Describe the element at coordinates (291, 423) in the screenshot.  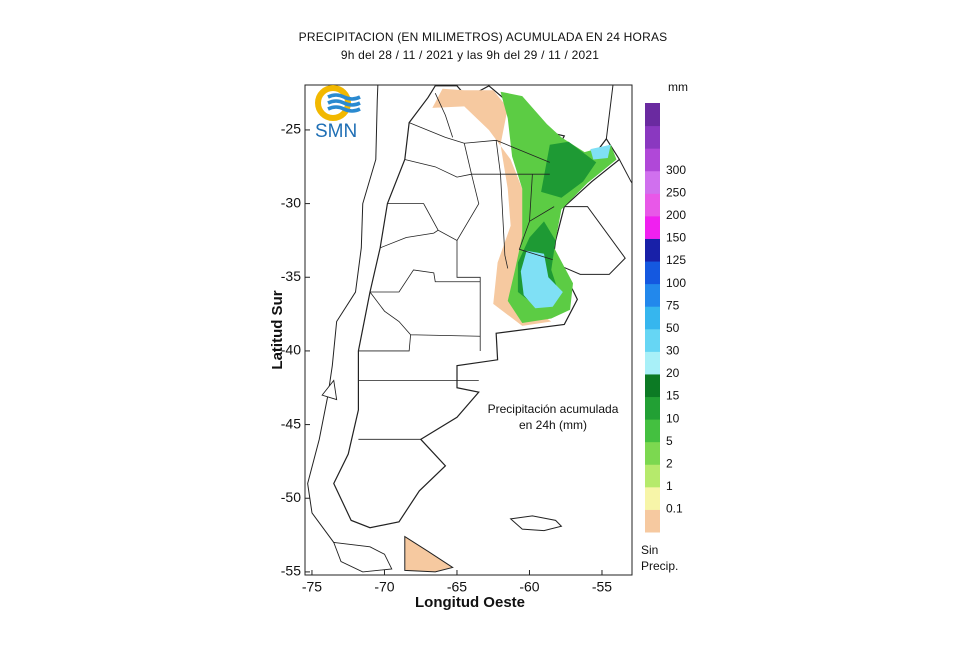
I see `y-tick-label: -45` at that location.